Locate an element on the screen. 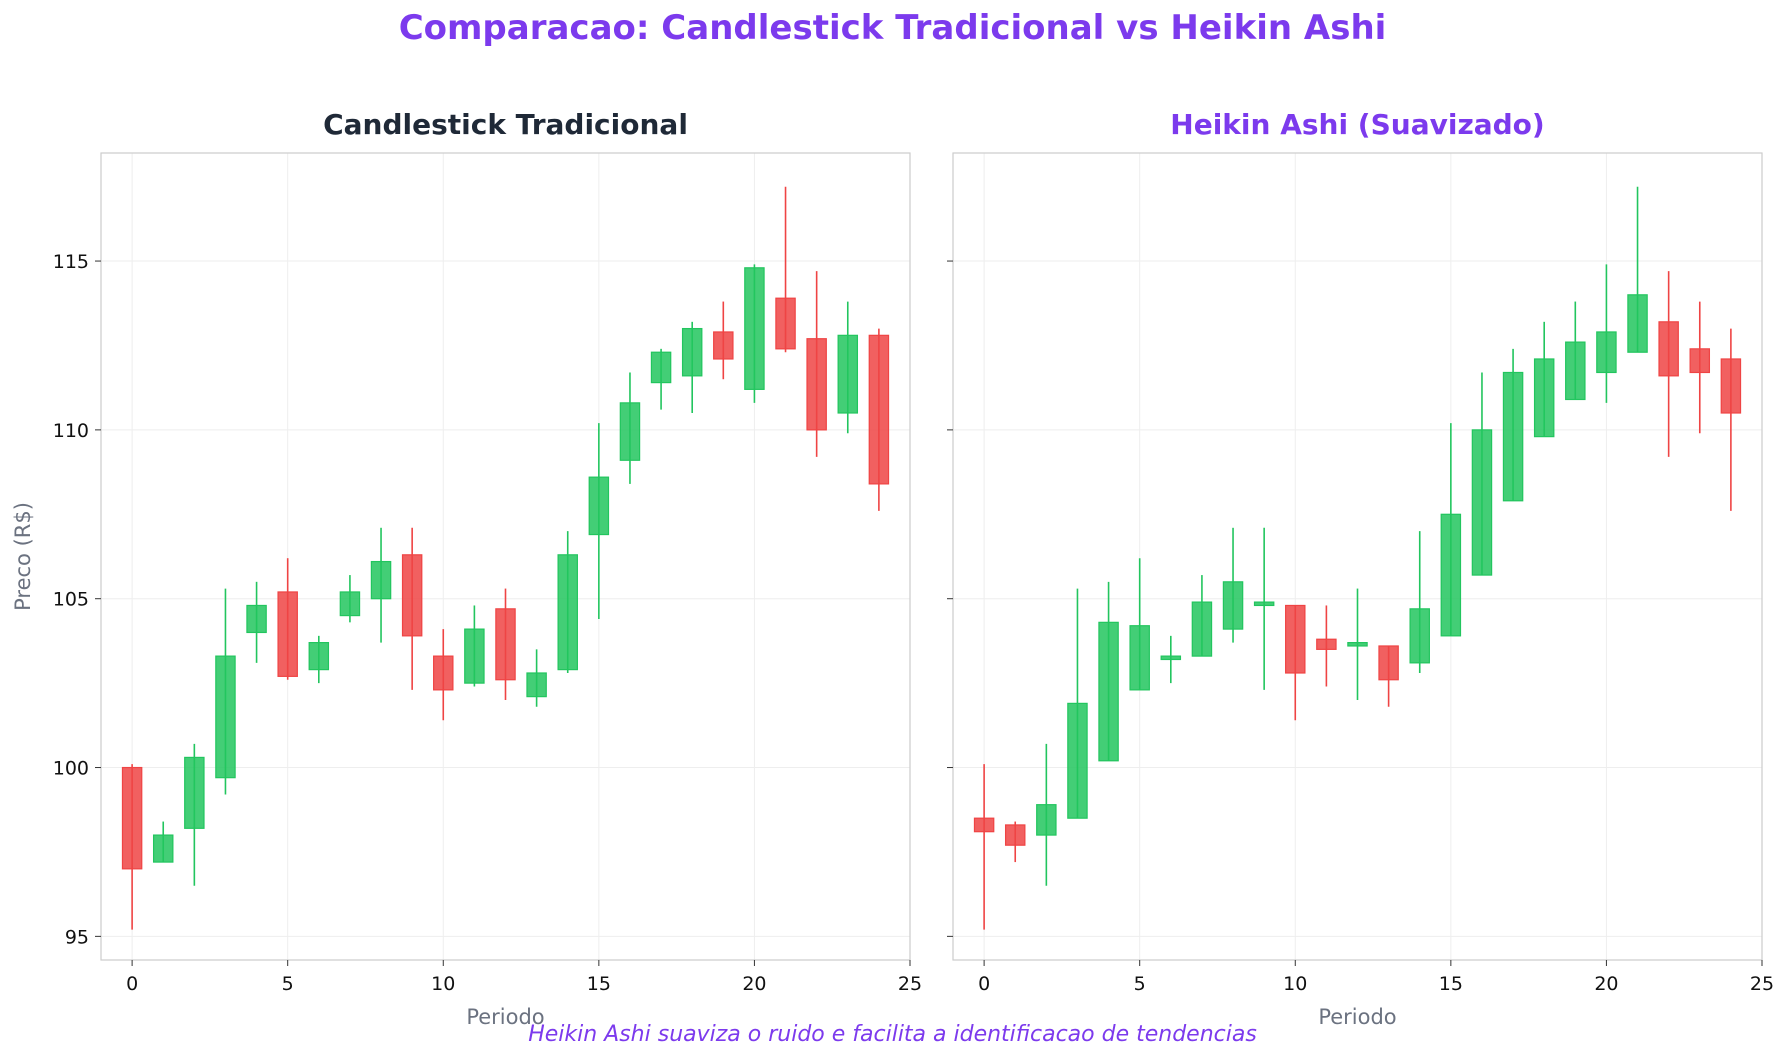  x-tick-label: 25 is located at coordinates (1762, 984).